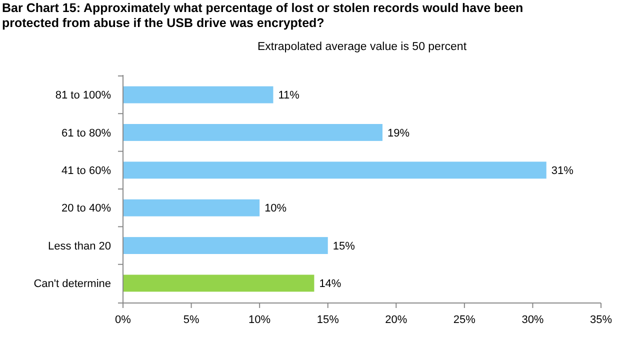 Image resolution: width=633 pixels, height=348 pixels. I want to click on y-tick-label: 20 to 40%, so click(86, 208).